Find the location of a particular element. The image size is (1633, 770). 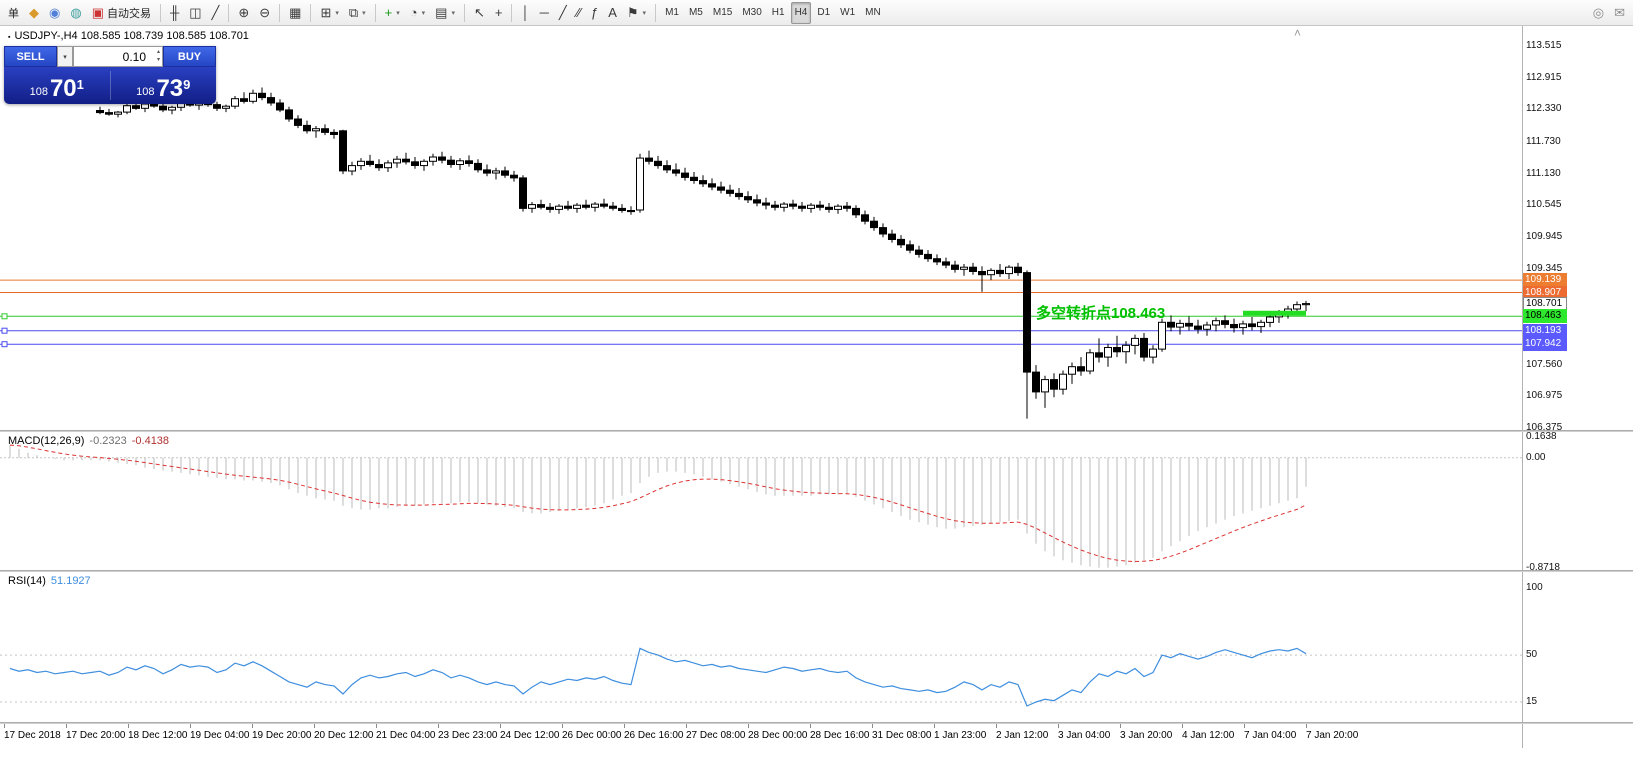

ask-prefix: 108 is located at coordinates (145, 92).